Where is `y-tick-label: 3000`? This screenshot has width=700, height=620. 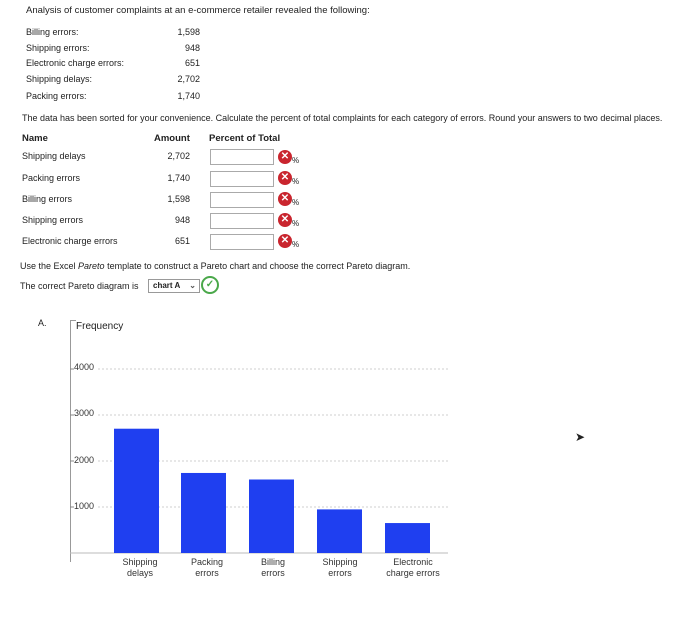
y-tick-label: 3000 is located at coordinates (84, 413).